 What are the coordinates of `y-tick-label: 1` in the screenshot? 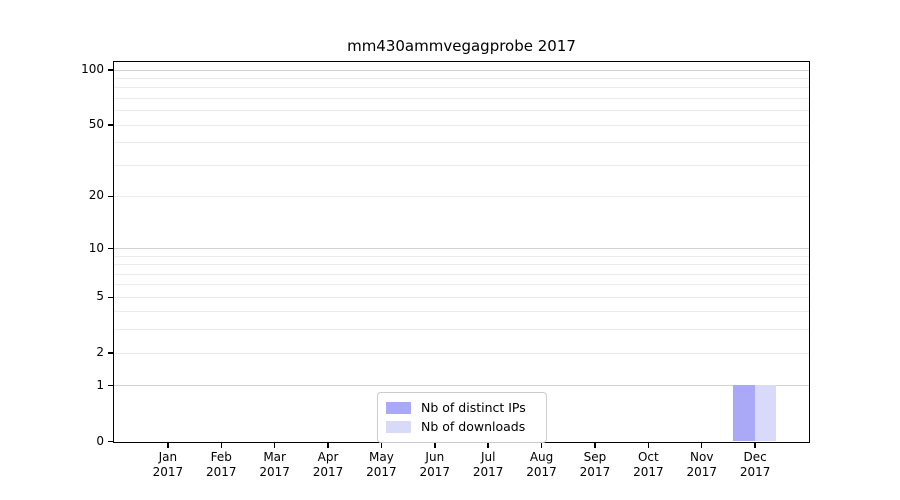 It's located at (100, 384).